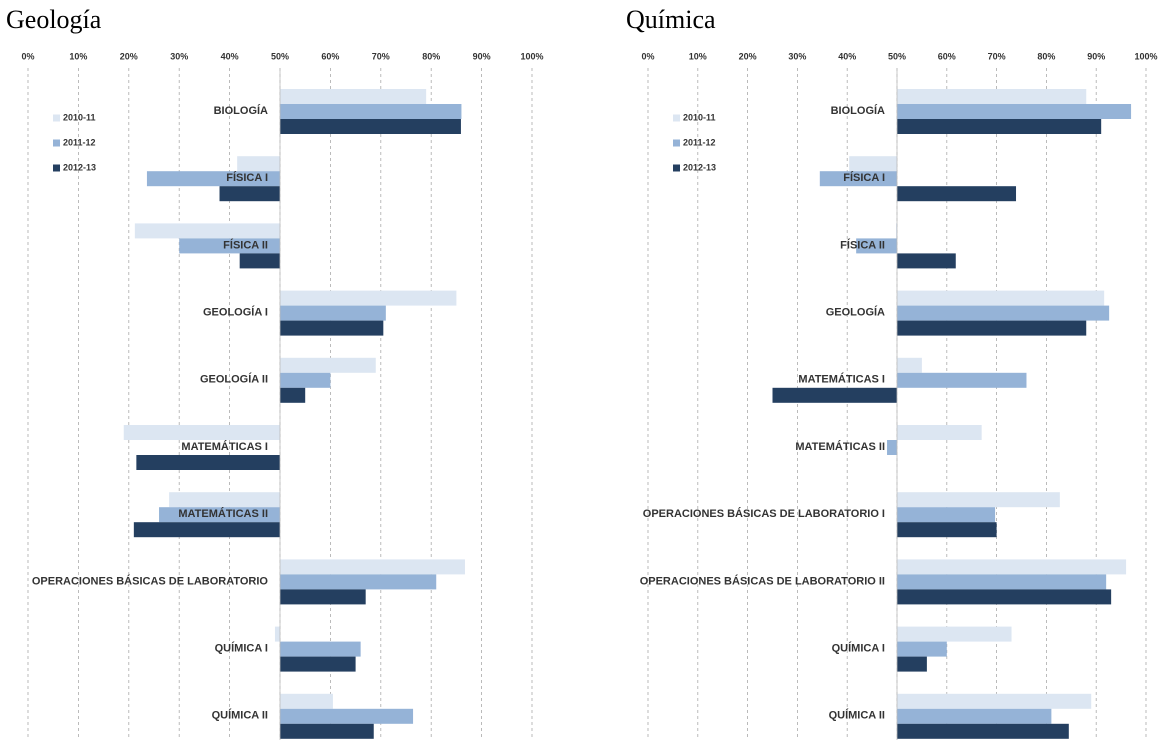  What do you see at coordinates (150, 580) in the screenshot?
I see `category-label: OPERACIONES BÁSICAS DE LABORATORIO` at bounding box center [150, 580].